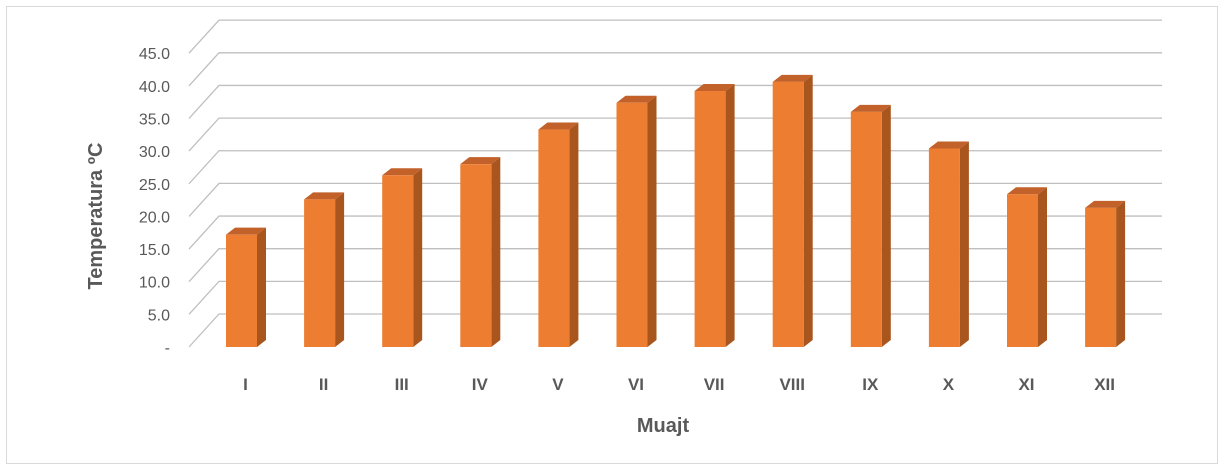 This screenshot has width=1226, height=473. What do you see at coordinates (154, 152) in the screenshot?
I see `y-tick-label: 30.0` at bounding box center [154, 152].